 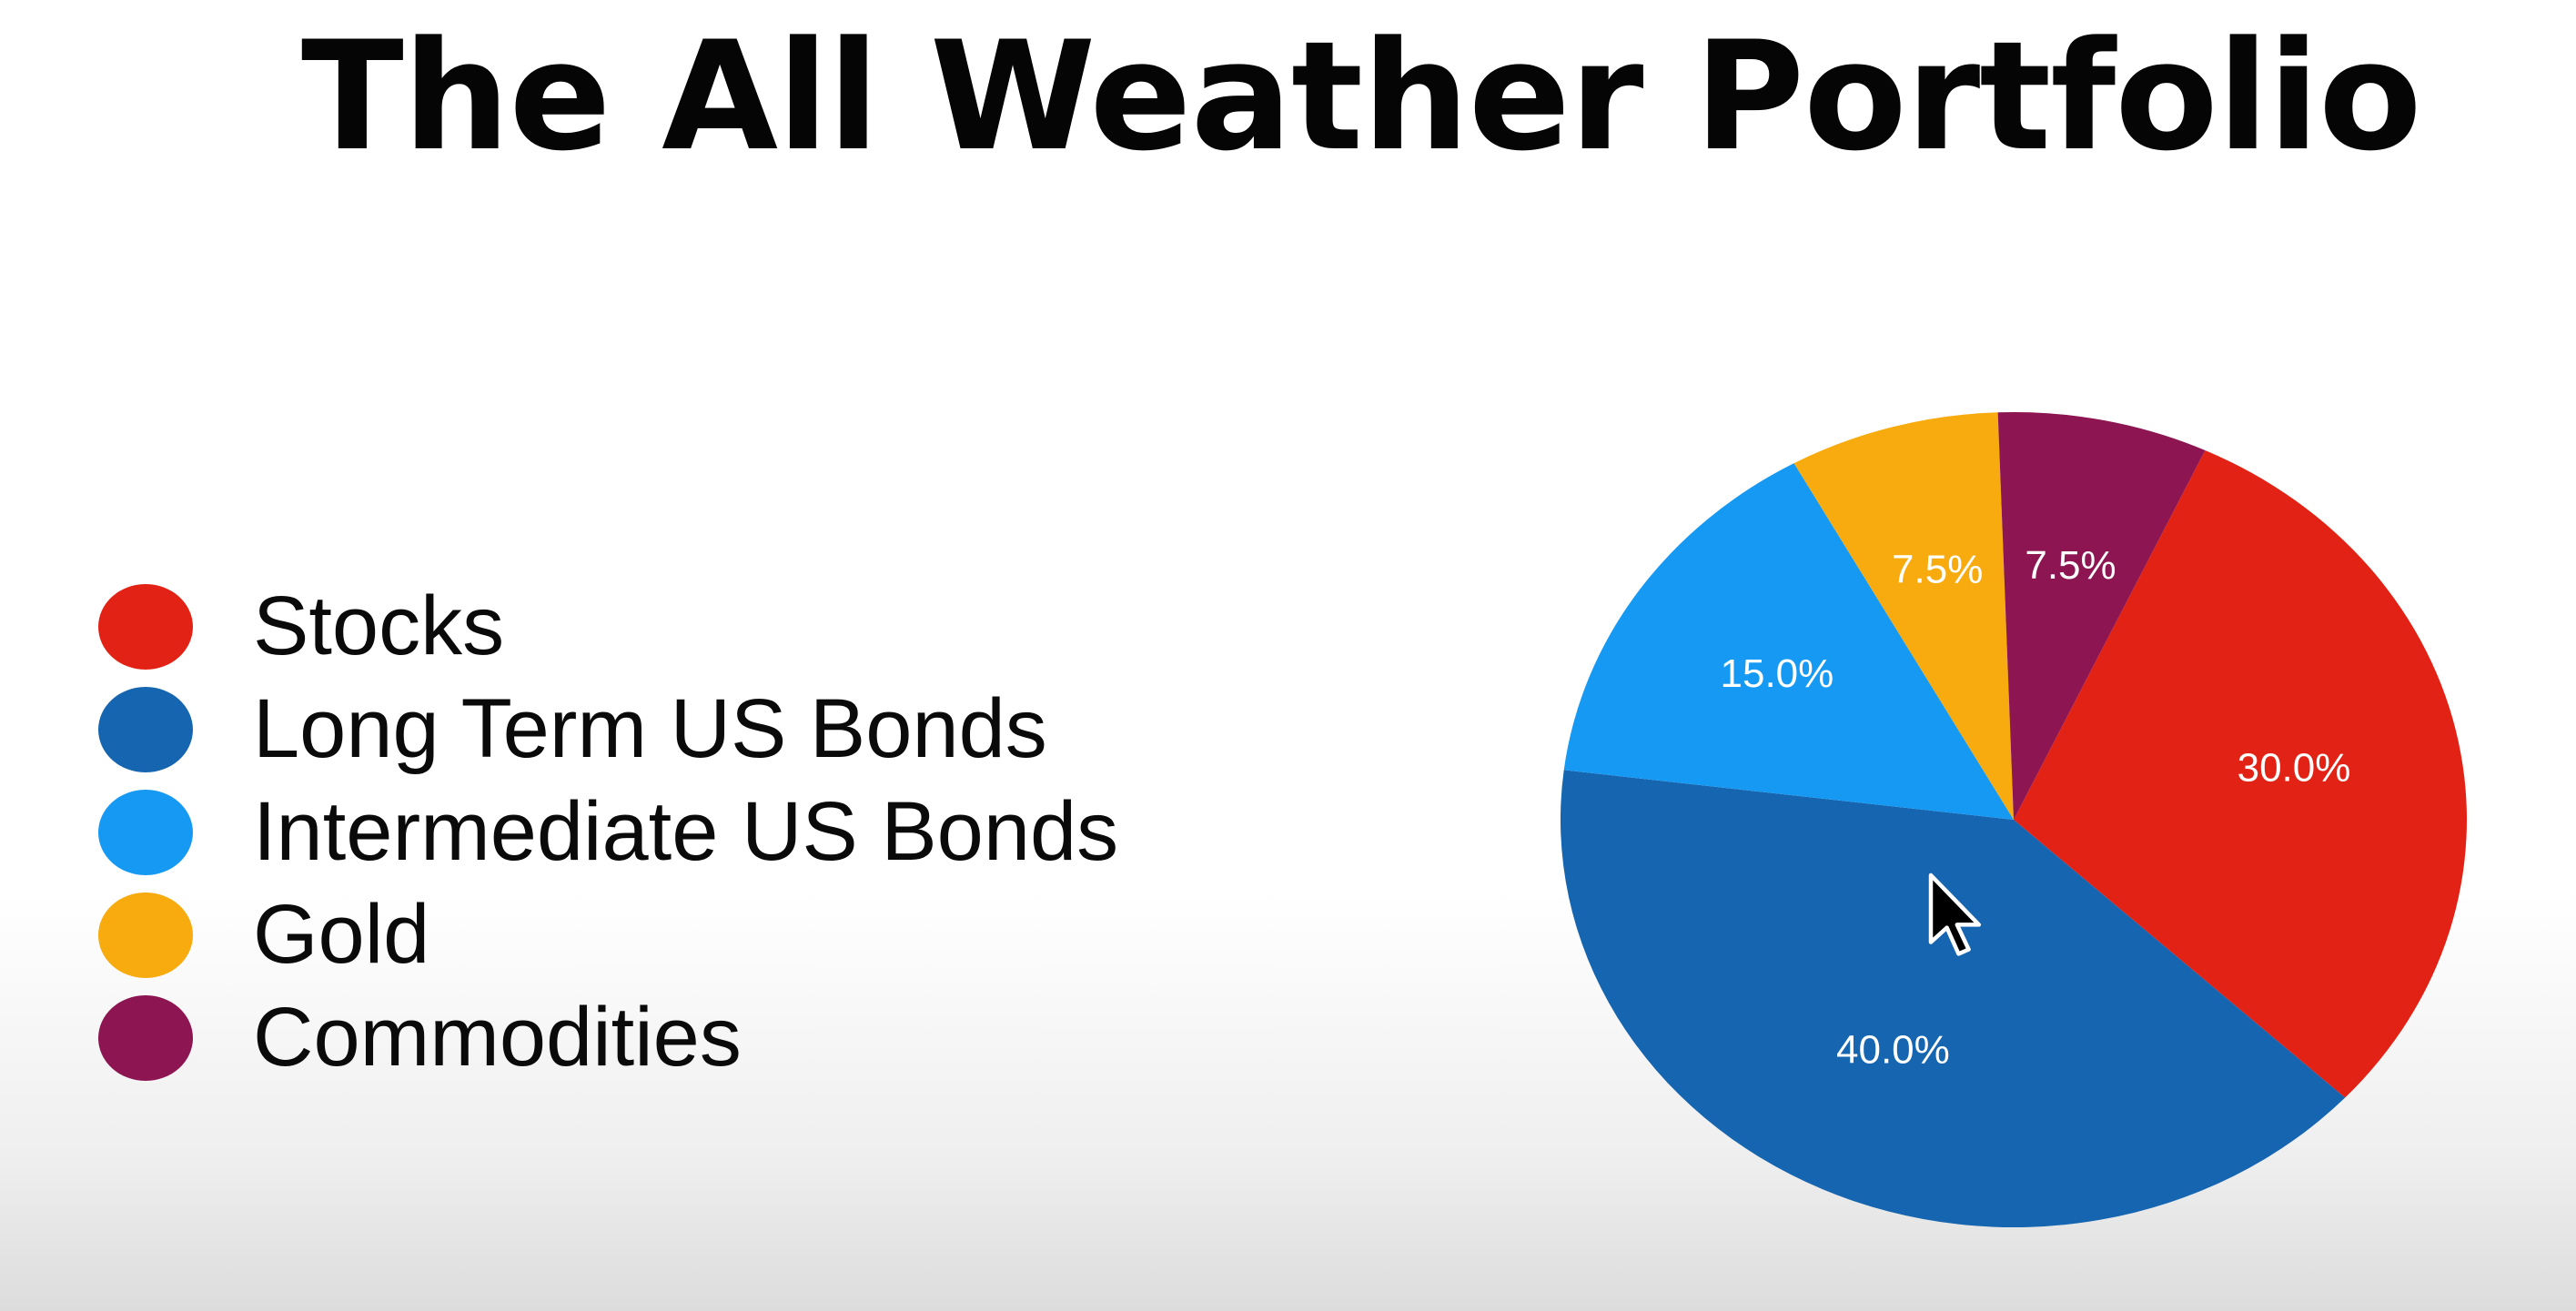 I want to click on pie-slice-long-term-us-bonds, so click(x=1953, y=999).